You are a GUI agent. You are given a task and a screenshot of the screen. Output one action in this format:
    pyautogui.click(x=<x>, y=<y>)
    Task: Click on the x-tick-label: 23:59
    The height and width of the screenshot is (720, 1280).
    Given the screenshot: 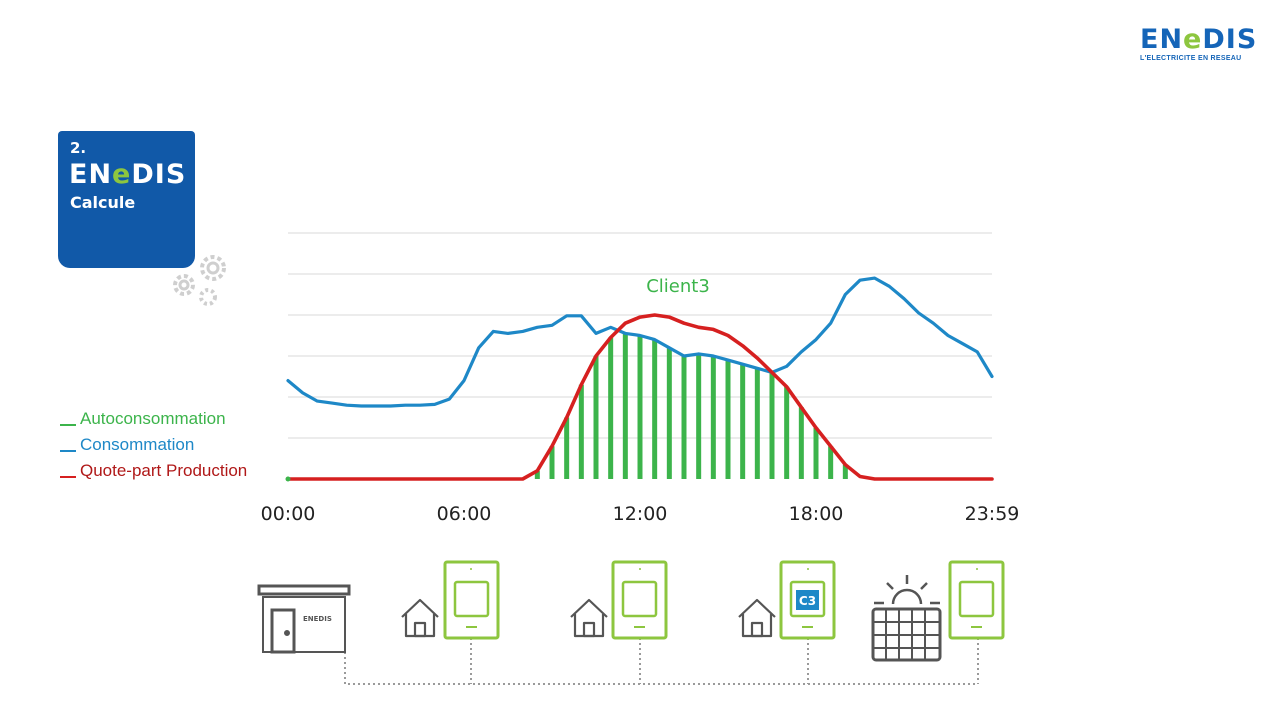 What is the action you would take?
    pyautogui.click(x=992, y=514)
    